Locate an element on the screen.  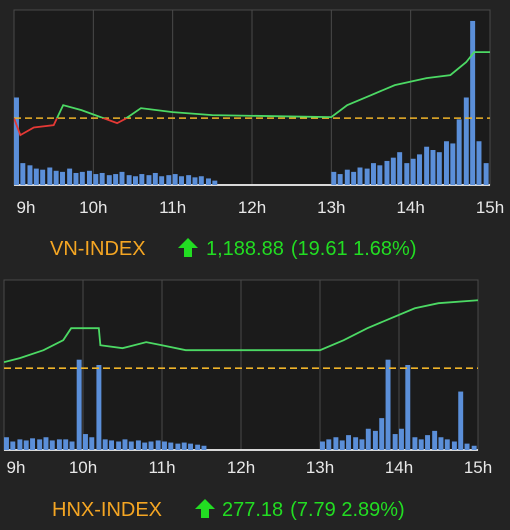
index-value: 1,188.88 (19.61 1.68%) is located at coordinates (311, 249).